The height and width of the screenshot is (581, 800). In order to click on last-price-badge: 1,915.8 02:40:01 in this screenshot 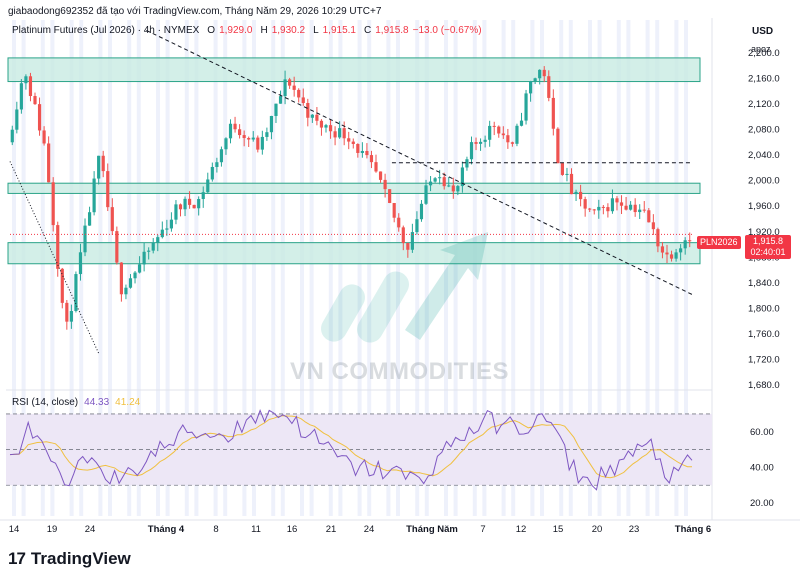, I will do `click(768, 247)`.